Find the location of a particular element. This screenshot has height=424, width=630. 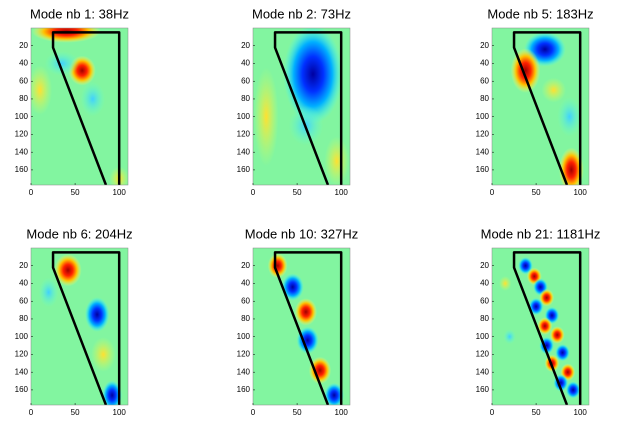

subplot-title: Mode nb 21: 1181Hz is located at coordinates (541, 233).